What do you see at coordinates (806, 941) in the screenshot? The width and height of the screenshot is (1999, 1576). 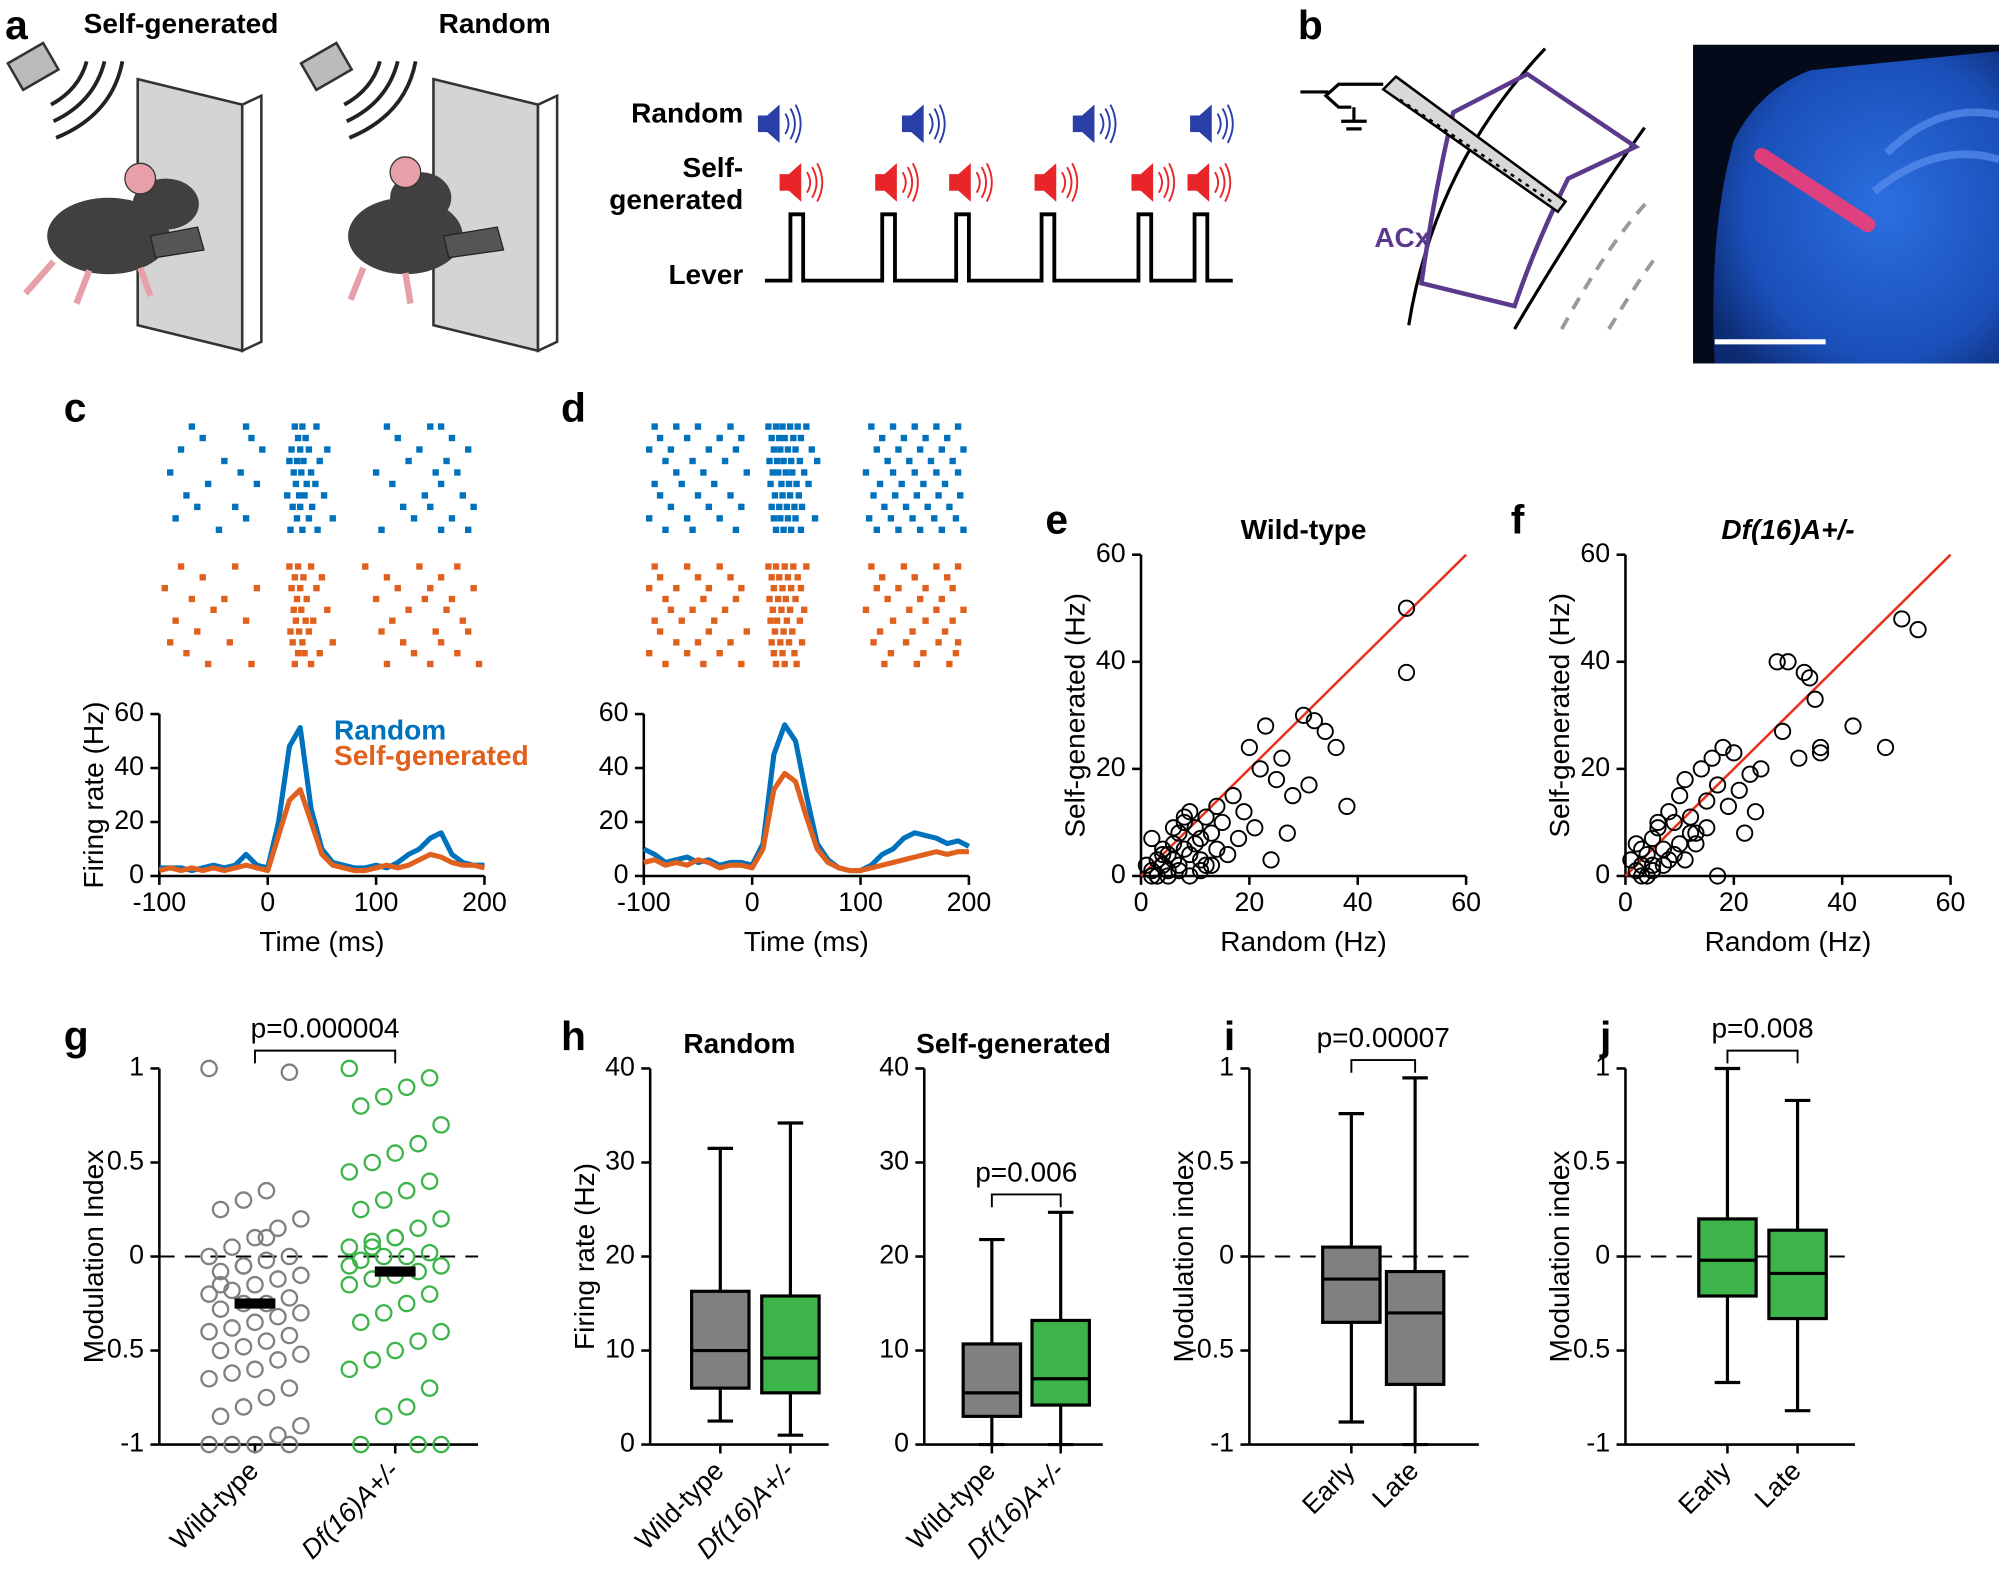 I see `x-axis-label: Time (ms)` at bounding box center [806, 941].